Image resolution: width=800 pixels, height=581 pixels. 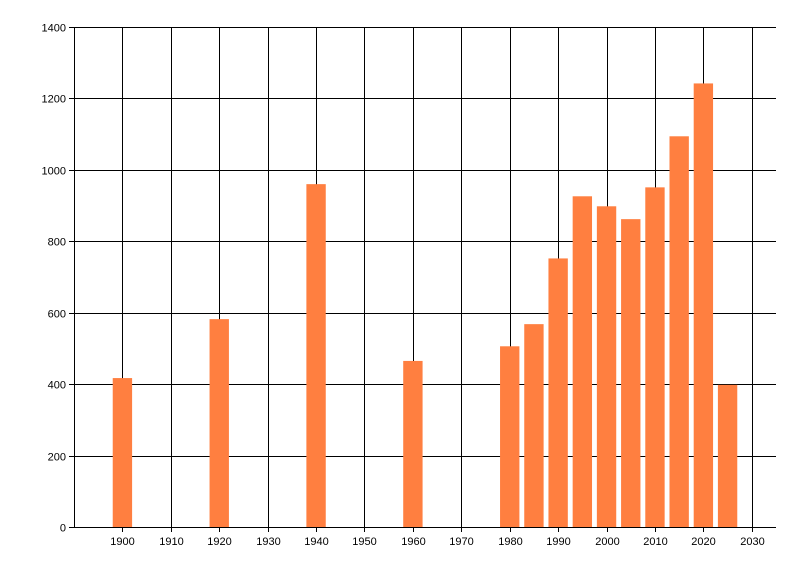 I want to click on y-tick-label: 0, so click(x=63, y=529).